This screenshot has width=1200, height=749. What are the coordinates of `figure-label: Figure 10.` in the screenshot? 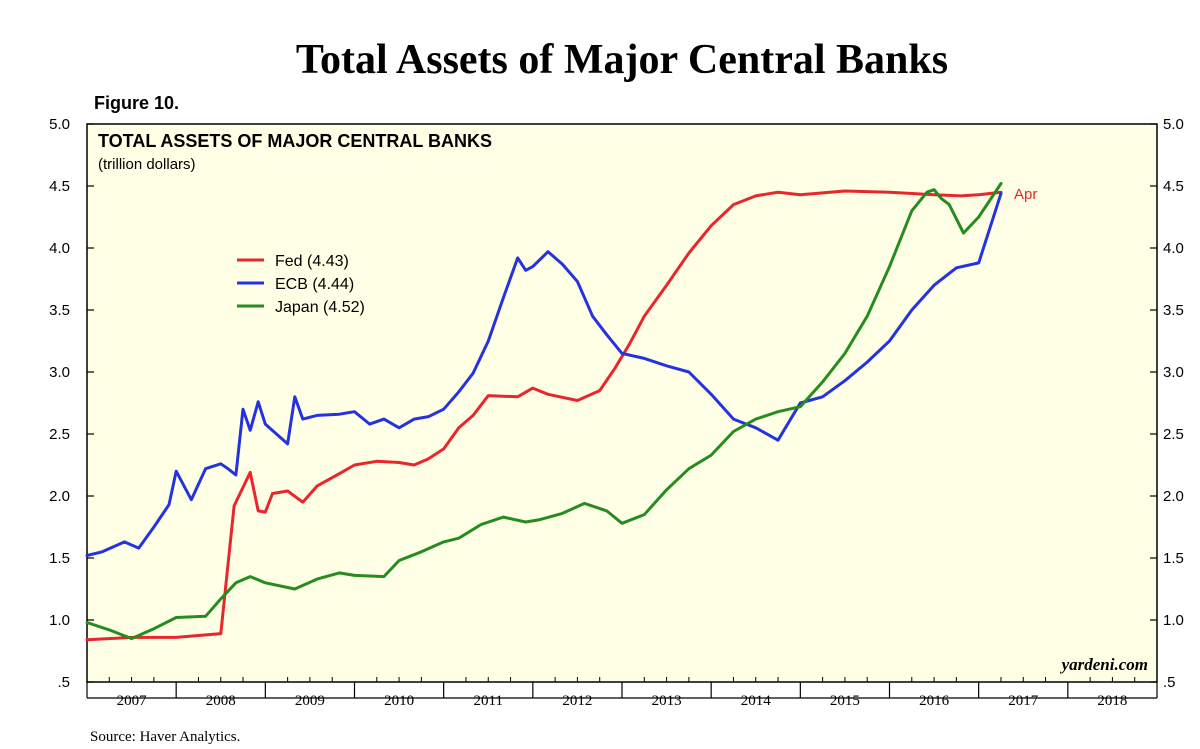 It's located at (136, 103).